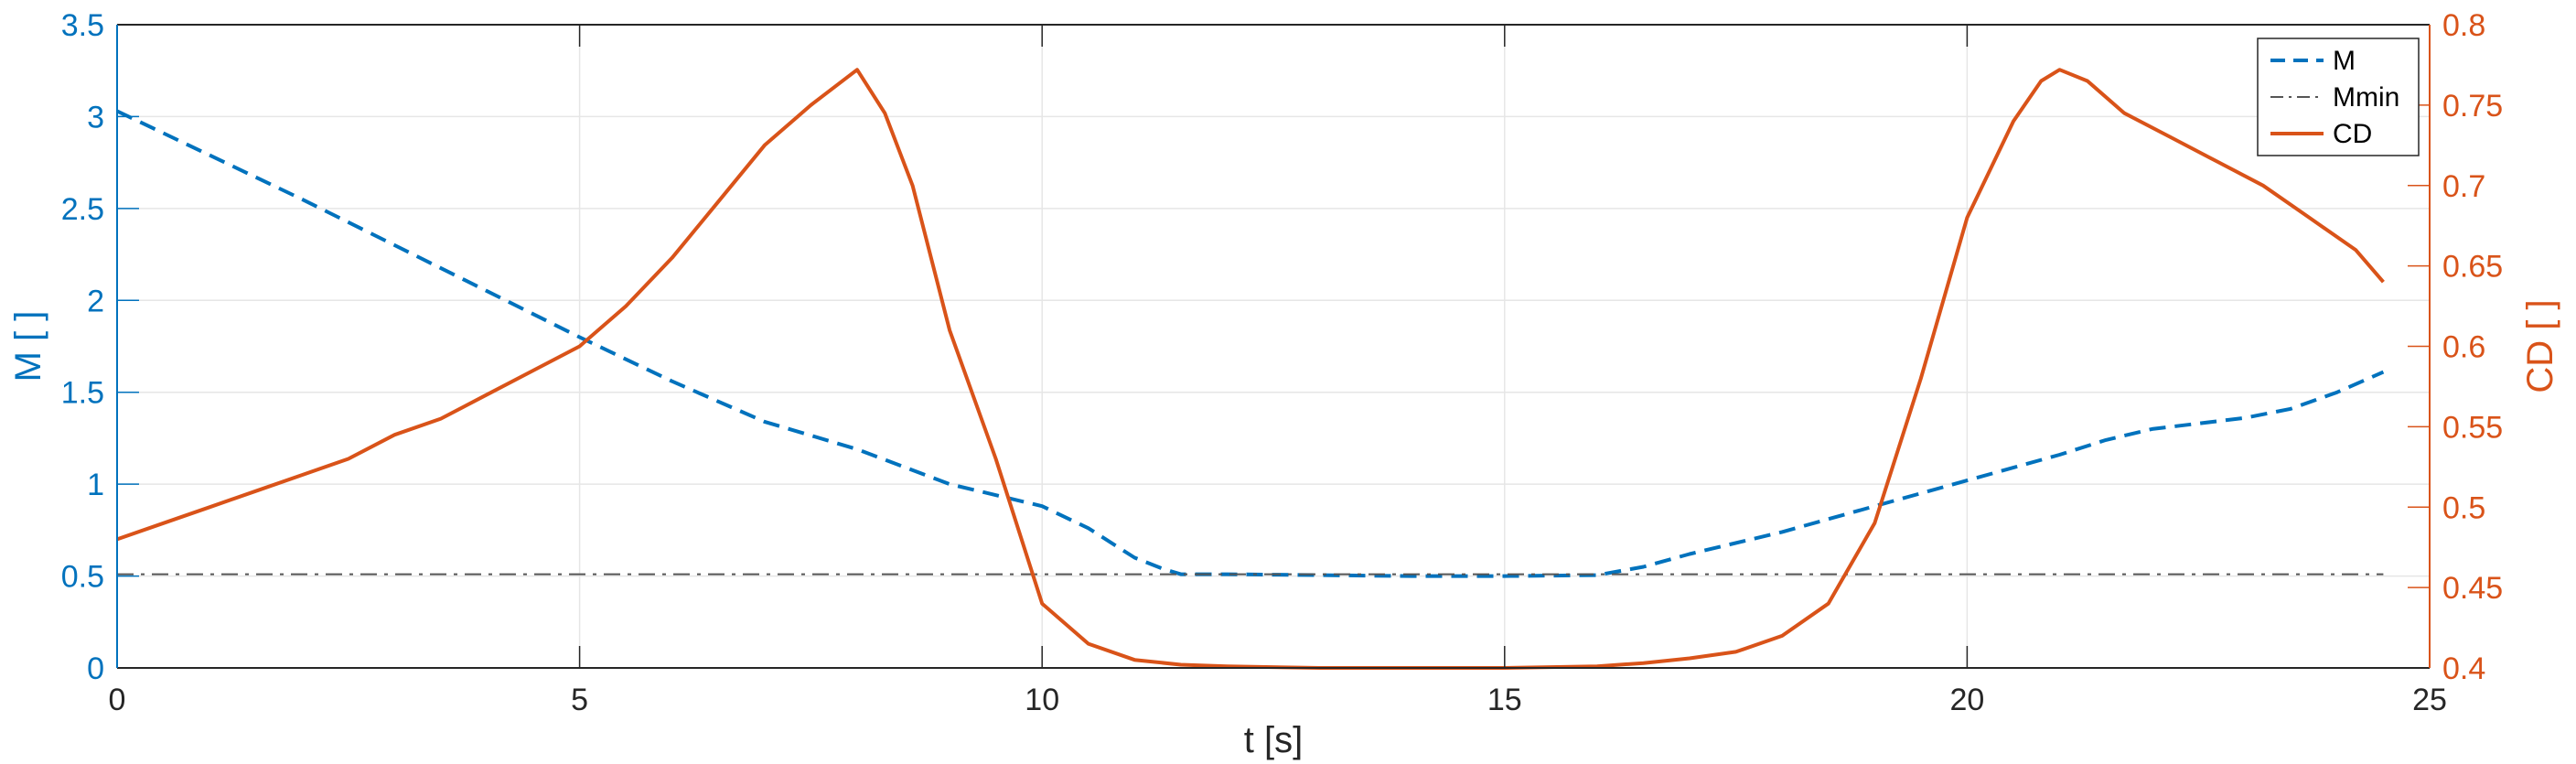 This screenshot has width=2576, height=764. What do you see at coordinates (2473, 106) in the screenshot?
I see `y-right-tick-label: 0.75` at bounding box center [2473, 106].